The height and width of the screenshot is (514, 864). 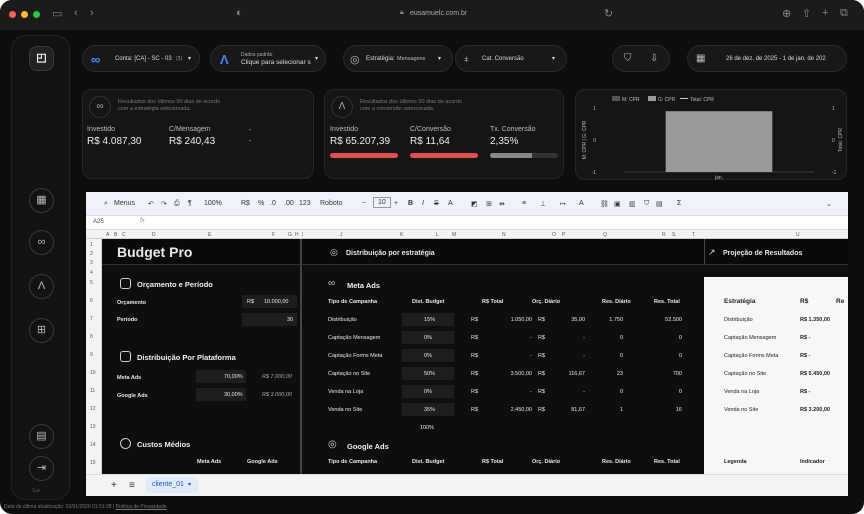 What do you see at coordinates (364, 203) in the screenshot?
I see `font-decrease: −` at bounding box center [364, 203].